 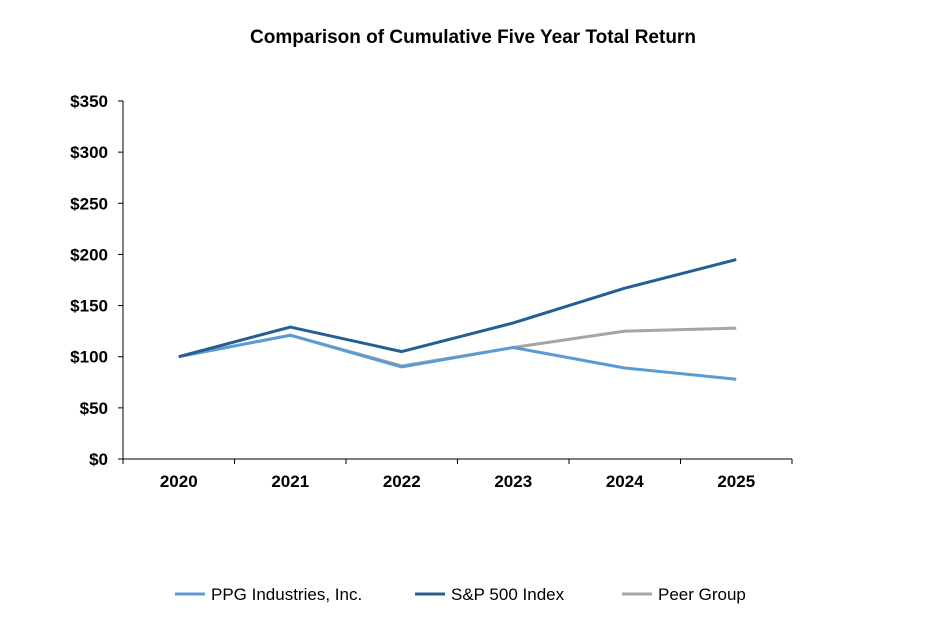 I want to click on x-tick-label: 2023, so click(x=513, y=481).